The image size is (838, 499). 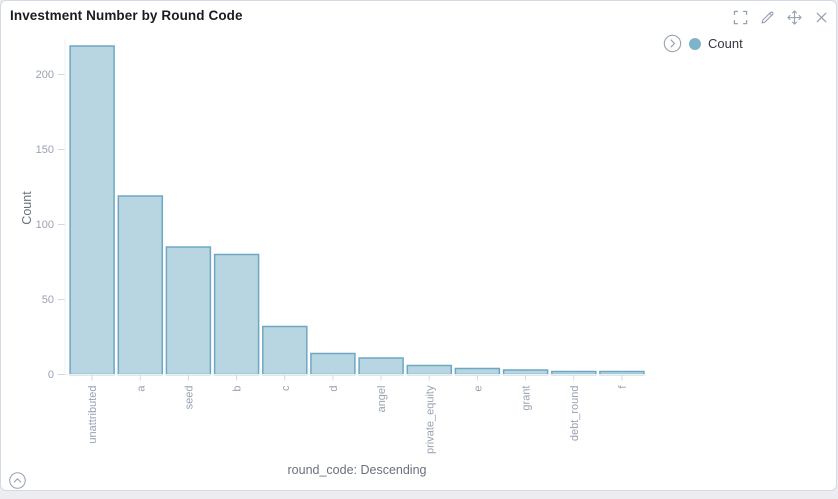 I want to click on close-icon, so click(x=821, y=17).